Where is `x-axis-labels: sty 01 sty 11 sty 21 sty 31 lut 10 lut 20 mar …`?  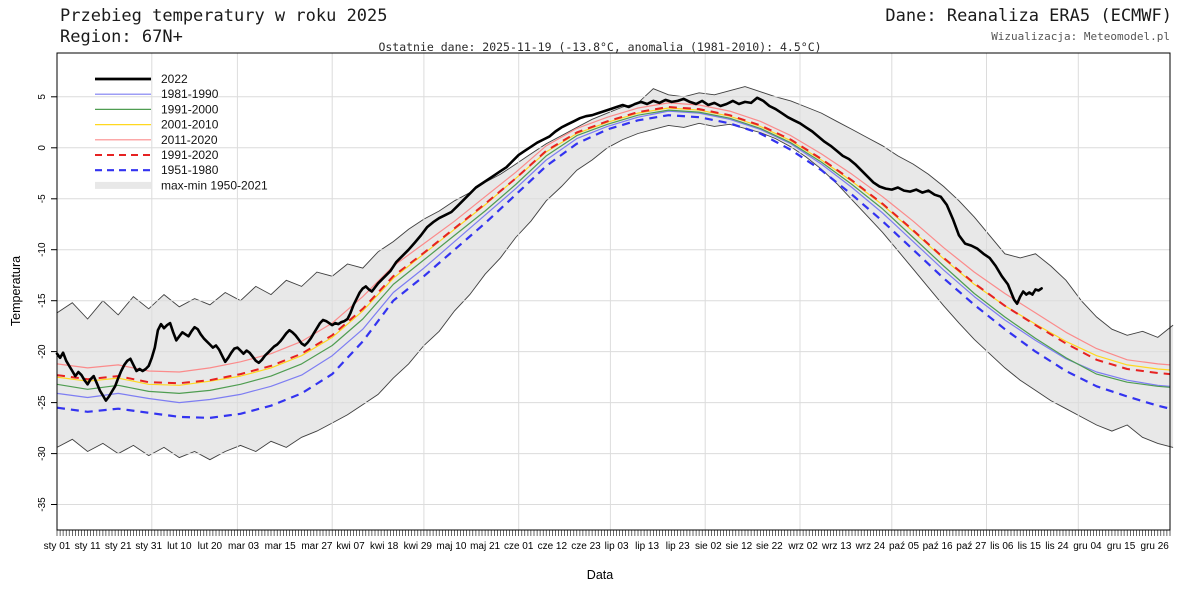 x-axis-labels: sty 01 sty 11 sty 21 sty 31 lut 10 lut 20 mar … is located at coordinates (607, 546).